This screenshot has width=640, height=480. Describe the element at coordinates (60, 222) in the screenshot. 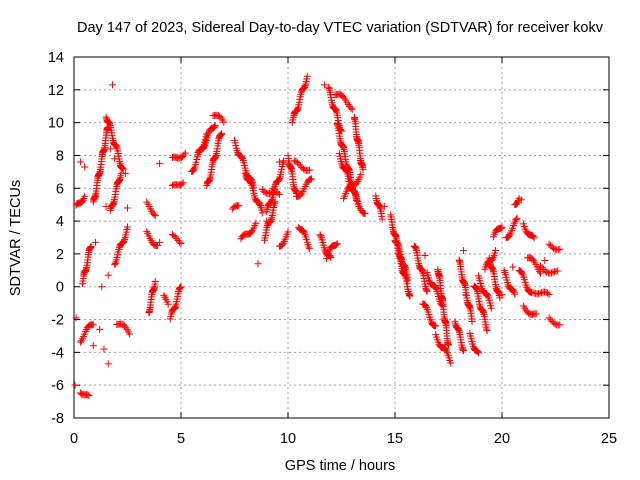

I see `y-tick-label: 4` at that location.